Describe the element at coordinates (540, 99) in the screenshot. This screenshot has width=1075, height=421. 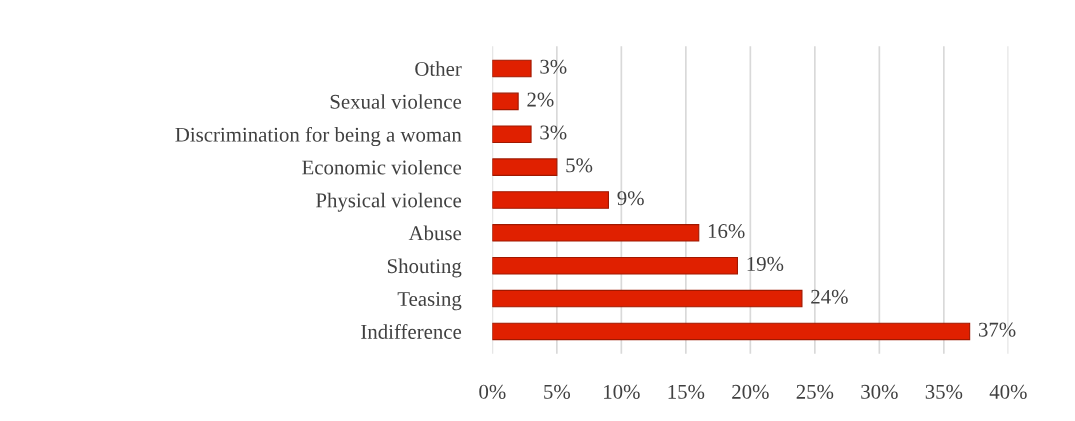
I see `data-label: 2%` at that location.